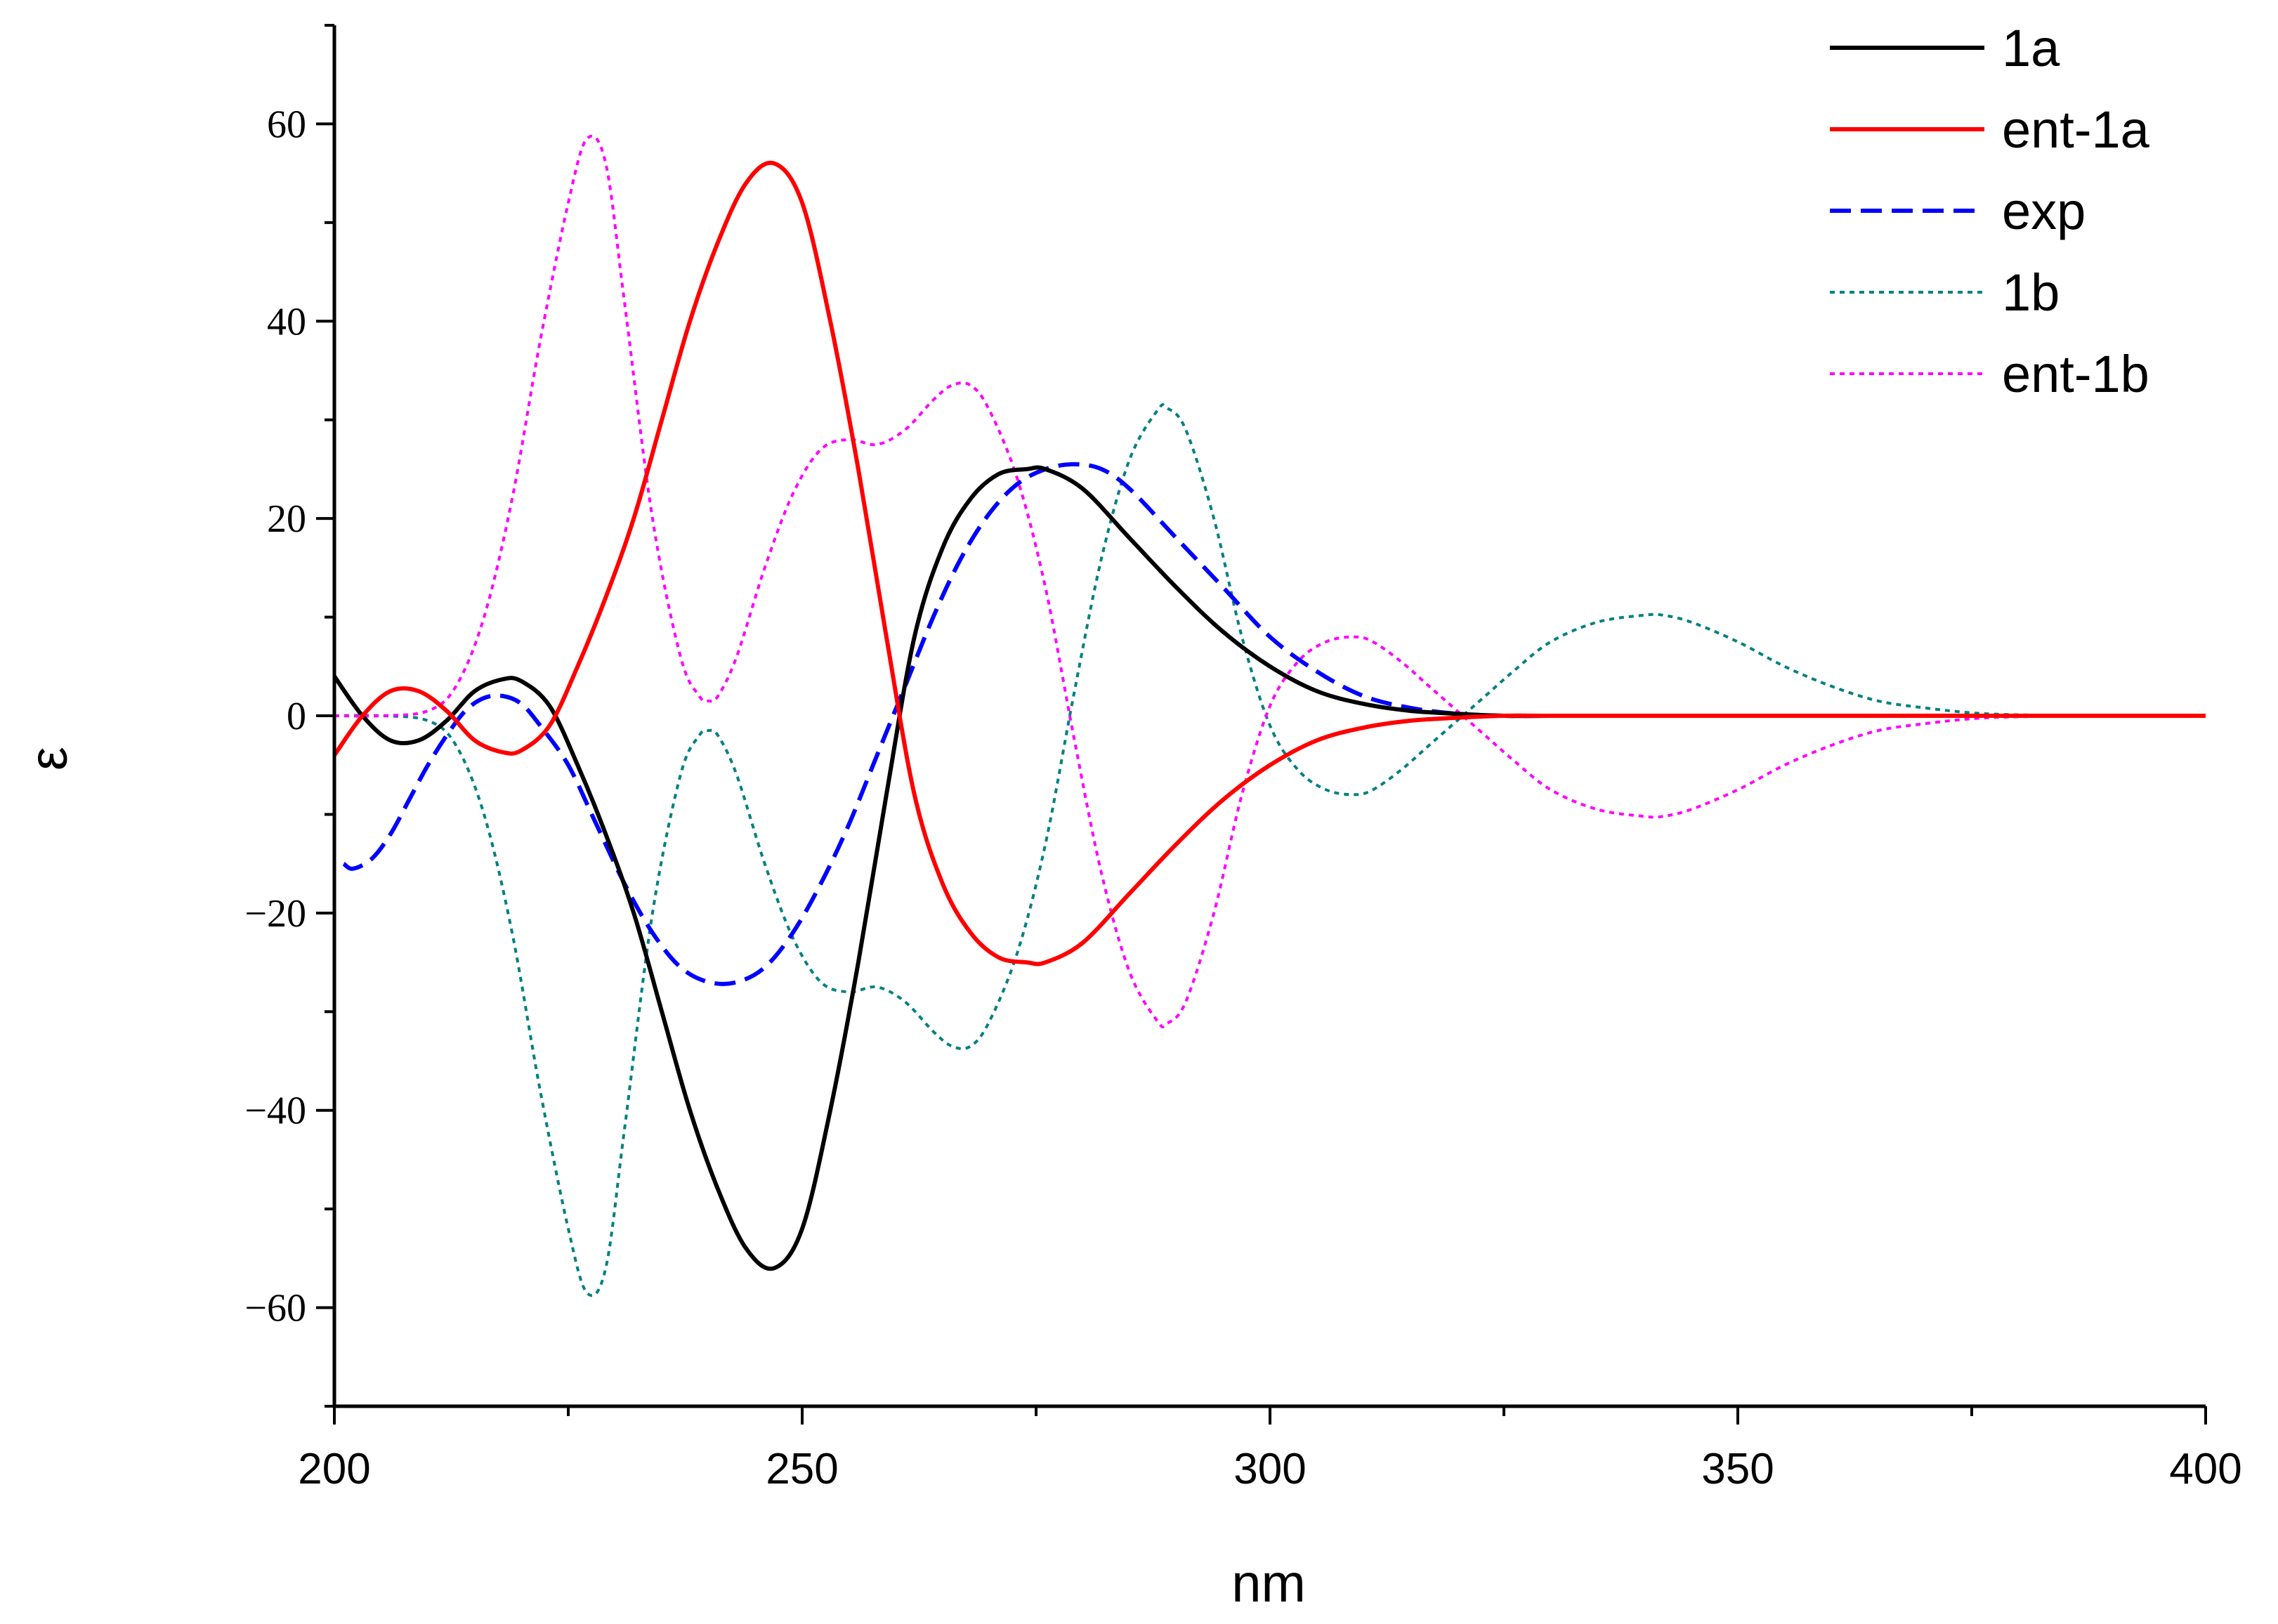  What do you see at coordinates (296, 716) in the screenshot?
I see `y-tick-label: 0` at bounding box center [296, 716].